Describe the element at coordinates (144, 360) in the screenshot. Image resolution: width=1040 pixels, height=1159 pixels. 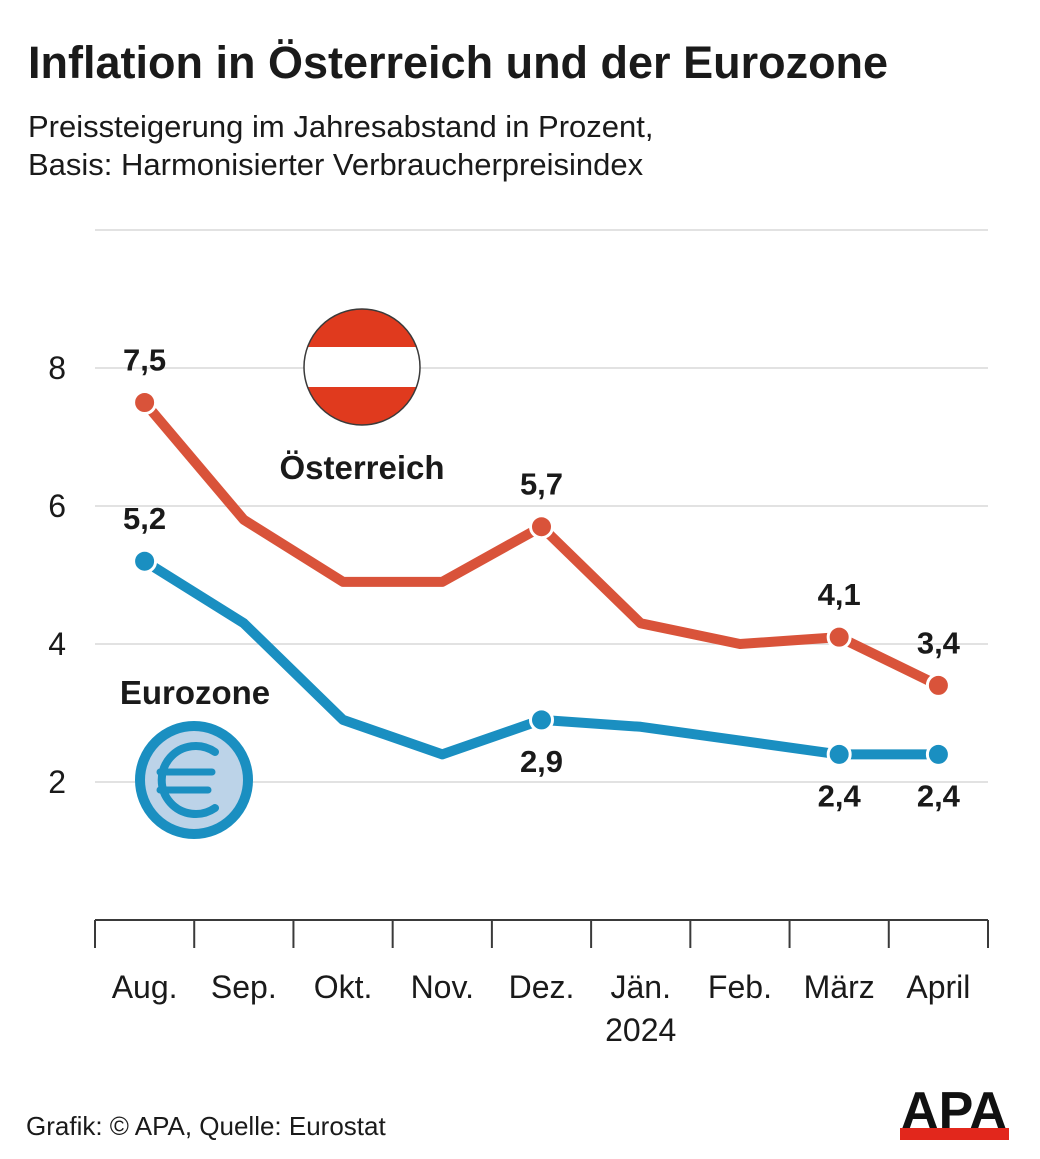
I see `data-label: 7,5` at that location.